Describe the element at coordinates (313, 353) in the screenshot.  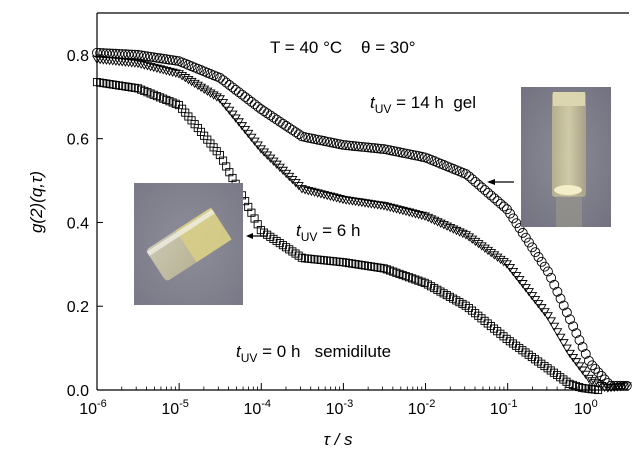
I see `annotation-0h: tUV = 0 h semidilute` at that location.